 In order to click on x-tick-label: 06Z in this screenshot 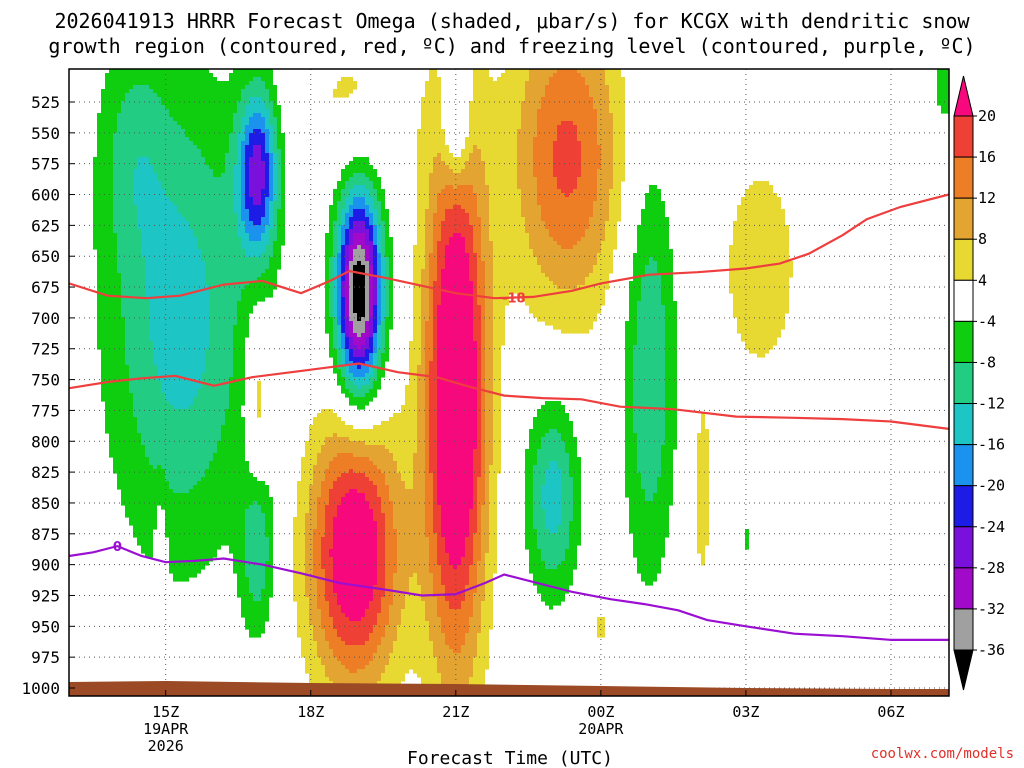, I will do `click(890, 712)`.